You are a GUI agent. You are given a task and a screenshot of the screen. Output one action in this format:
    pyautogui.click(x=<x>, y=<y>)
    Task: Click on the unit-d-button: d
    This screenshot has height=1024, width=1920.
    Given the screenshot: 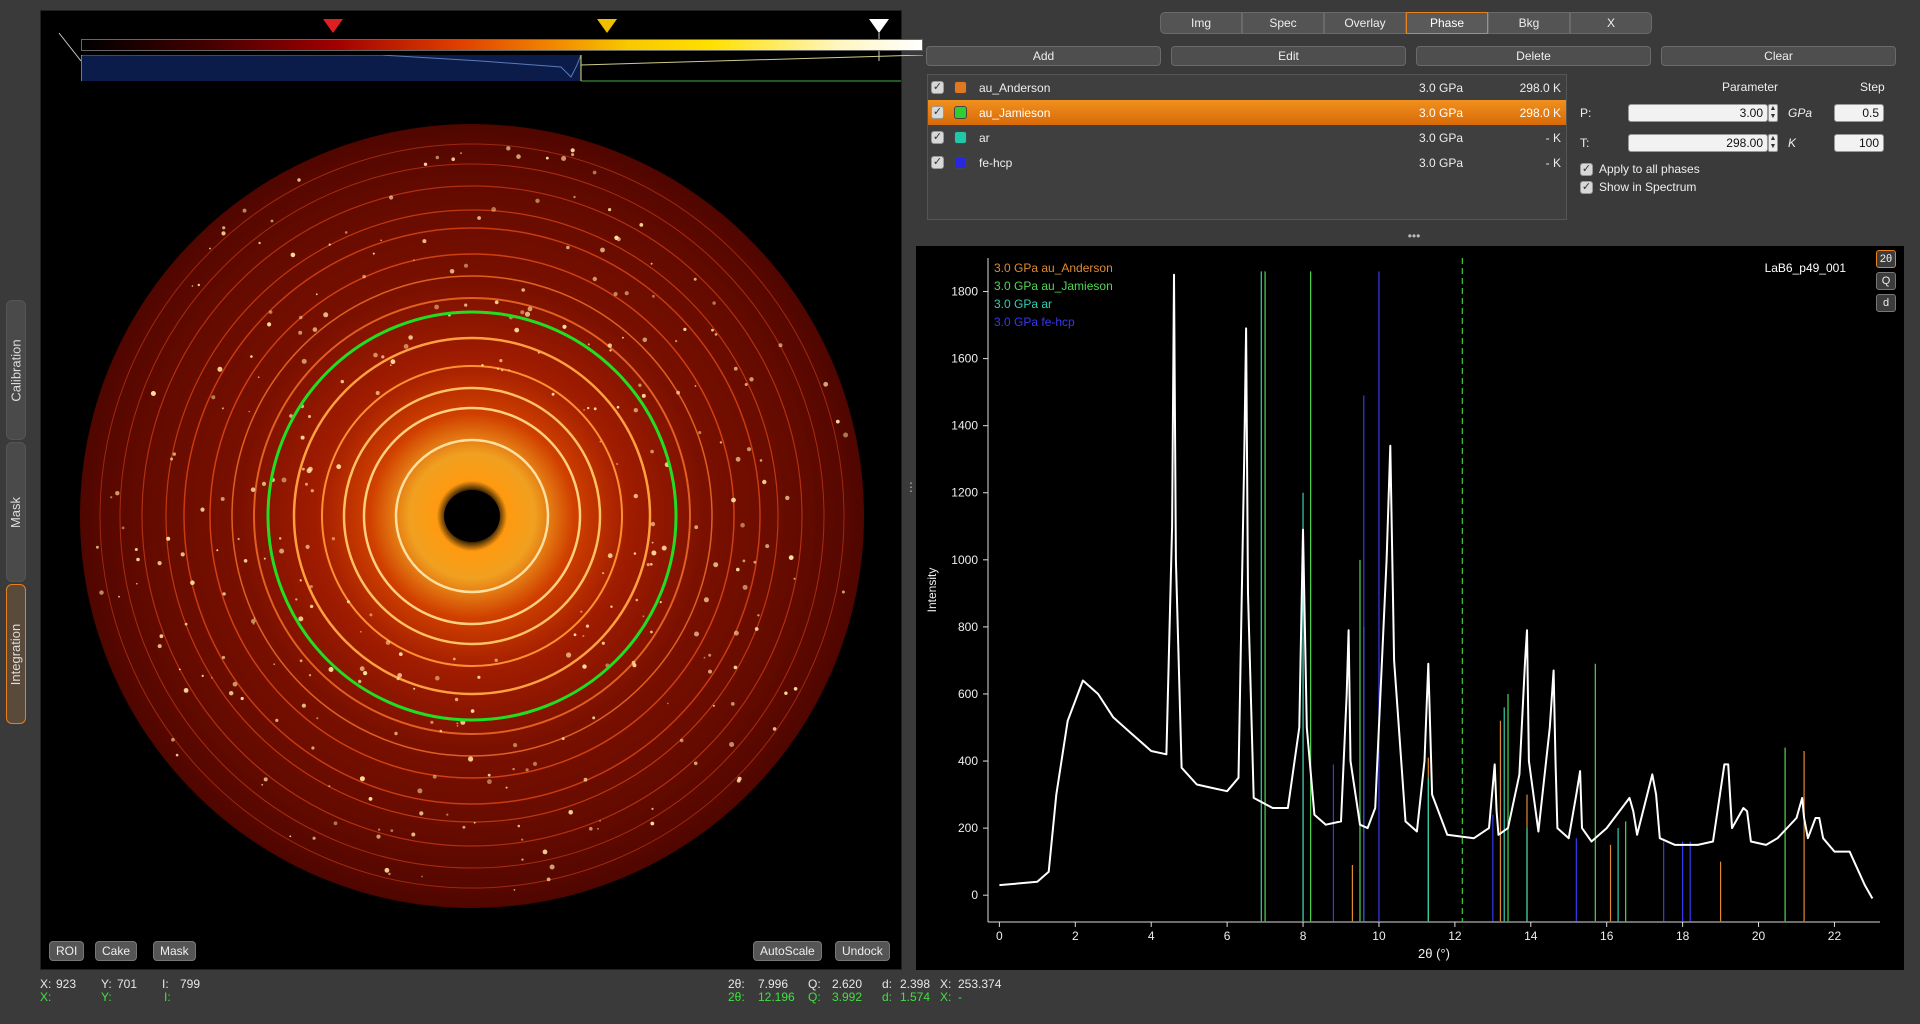 What is the action you would take?
    pyautogui.click(x=1886, y=303)
    